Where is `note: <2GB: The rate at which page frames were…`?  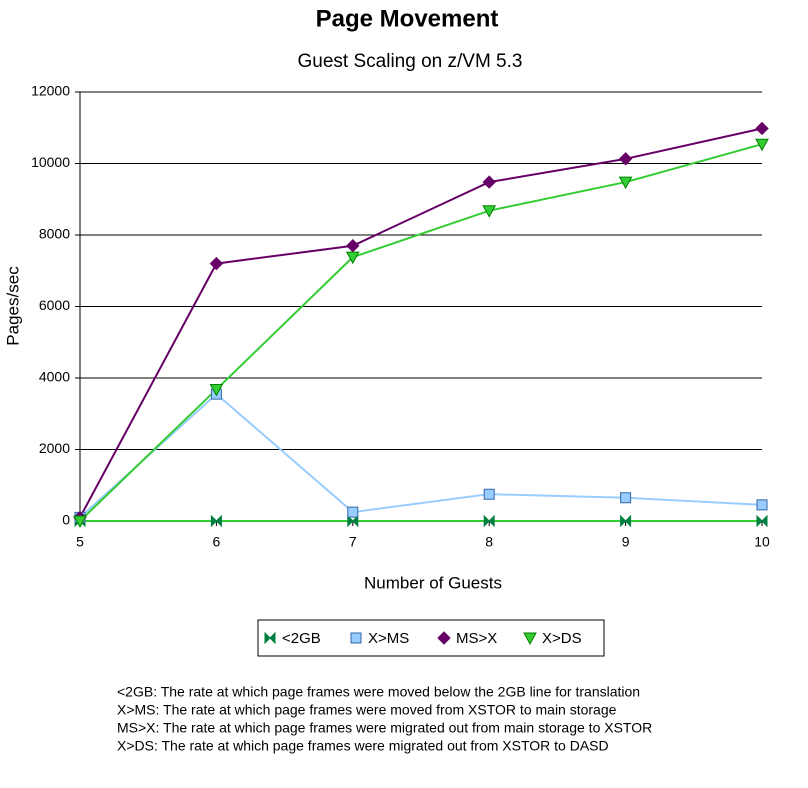 note: <2GB: The rate at which page frames were… is located at coordinates (378, 692).